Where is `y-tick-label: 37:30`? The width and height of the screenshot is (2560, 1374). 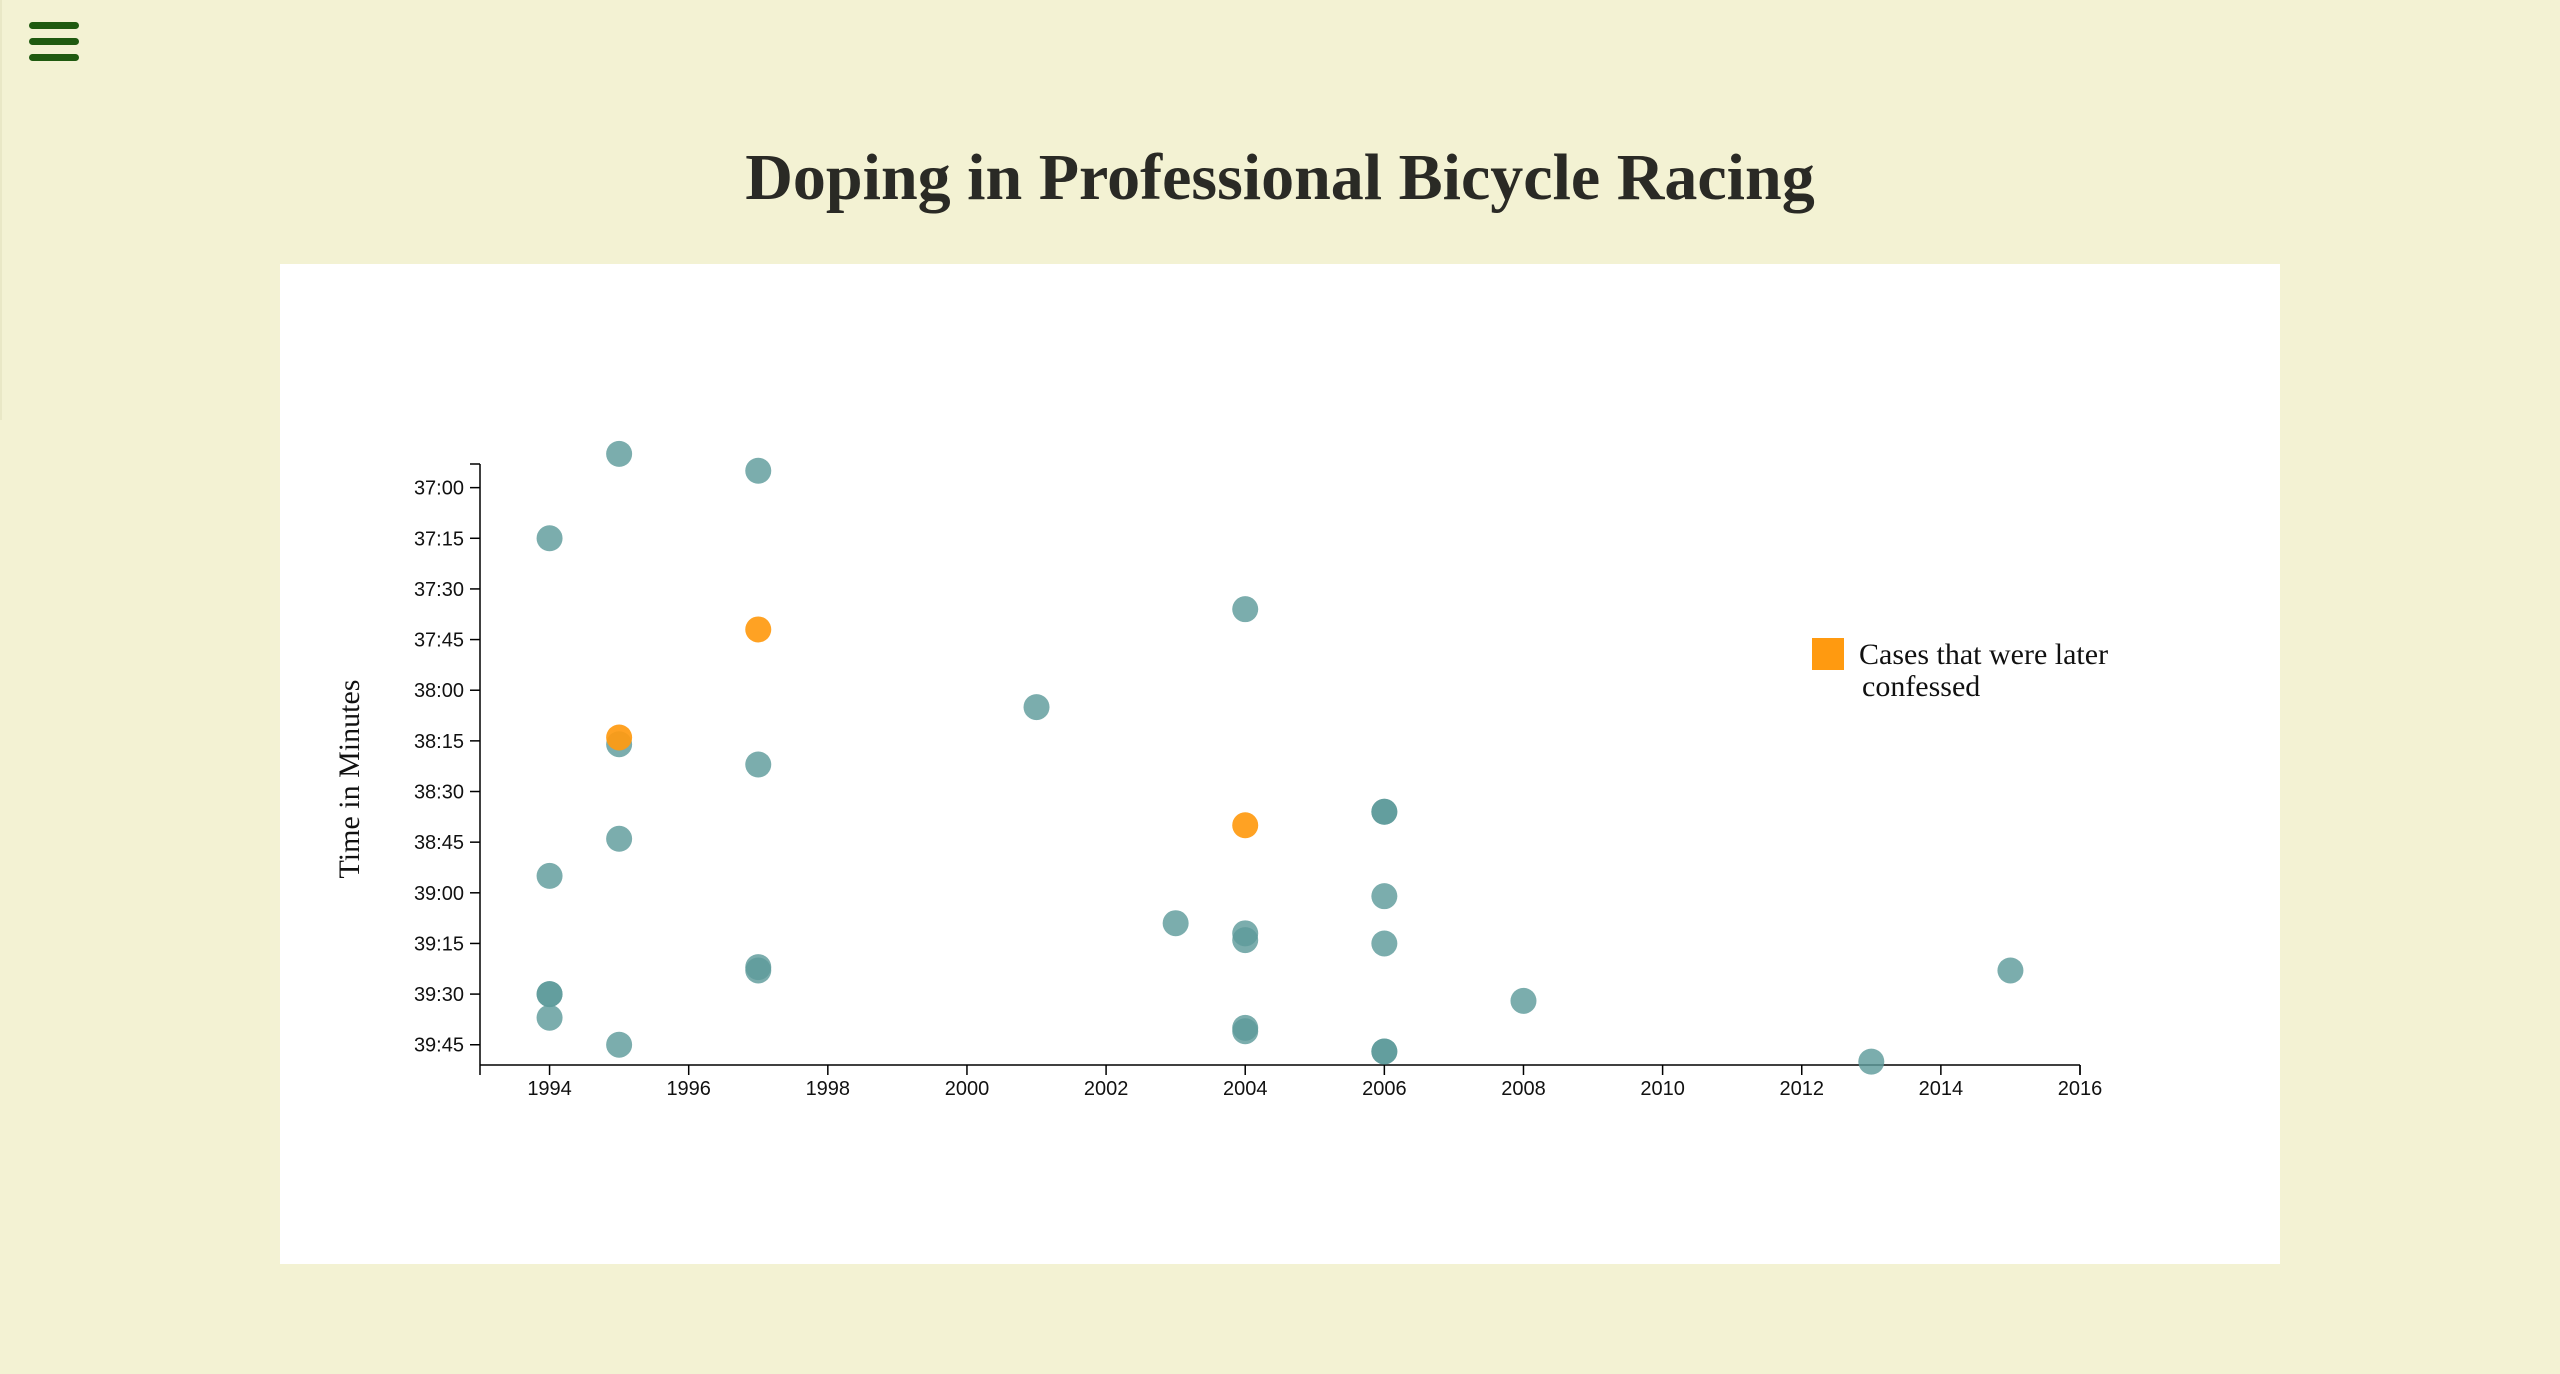
y-tick-label: 37:30 is located at coordinates (439, 590).